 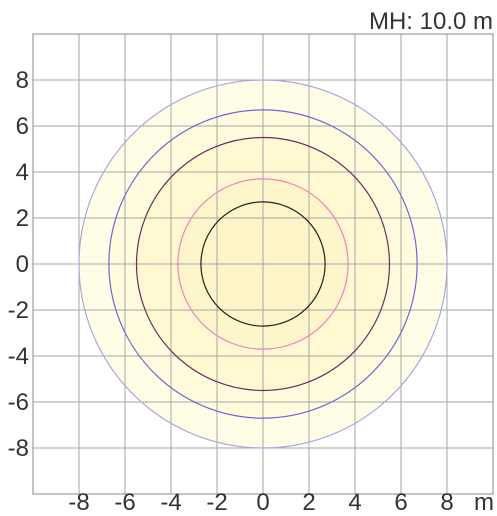 What do you see at coordinates (400, 502) in the screenshot?
I see `x-tick-label: 6` at bounding box center [400, 502].